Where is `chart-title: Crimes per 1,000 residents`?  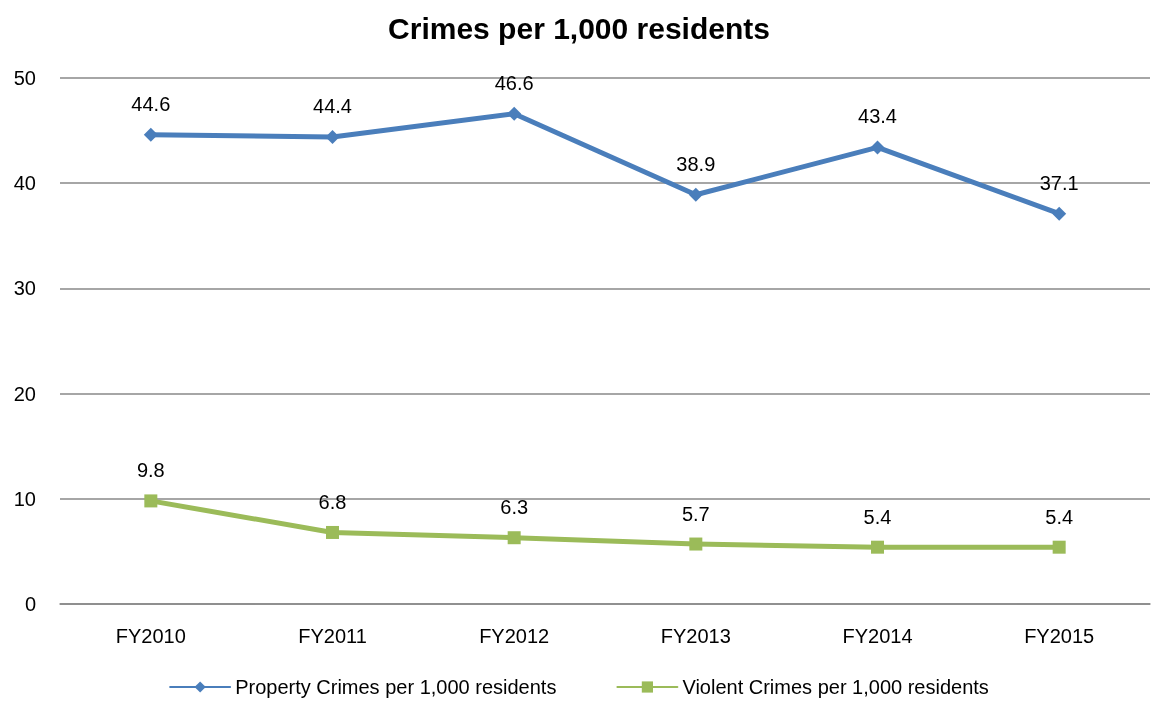
chart-title: Crimes per 1,000 residents is located at coordinates (579, 28).